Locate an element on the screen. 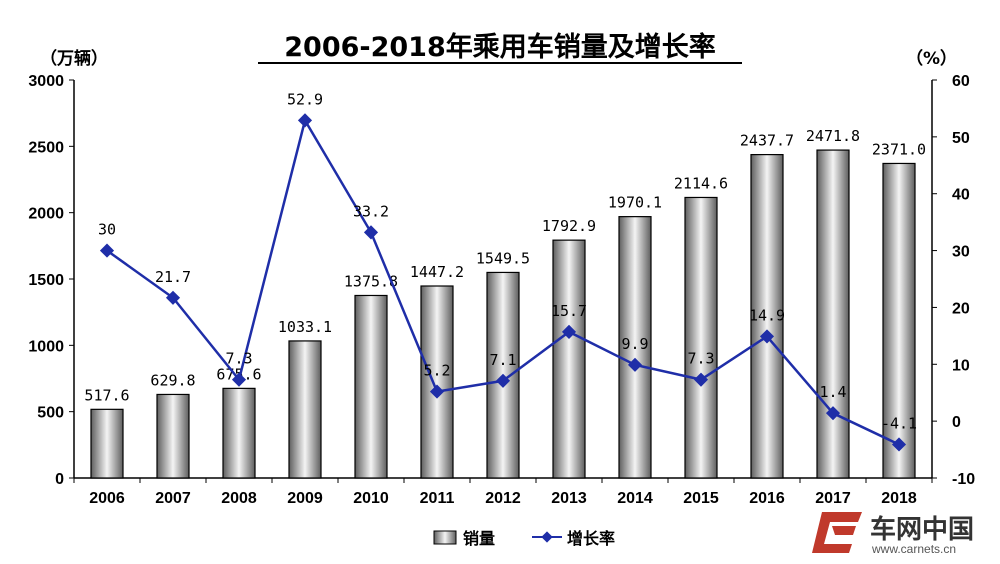 This screenshot has height=564, width=1000. growth-value-label: 5.2 is located at coordinates (436, 371).